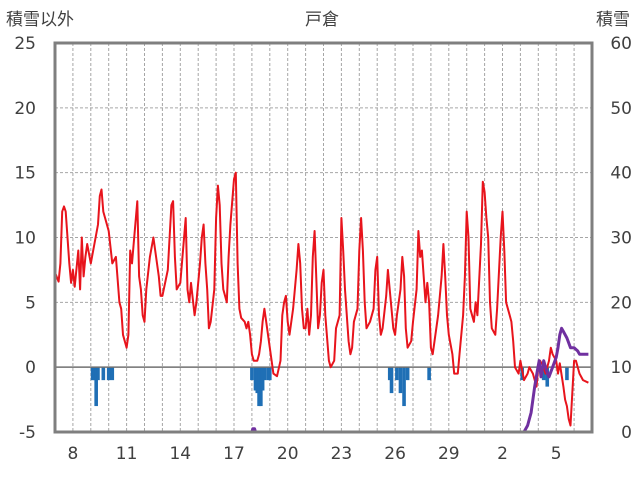 This screenshot has height=501, width=636. Describe the element at coordinates (288, 454) in the screenshot. I see `x-tick-label: 20` at that location.